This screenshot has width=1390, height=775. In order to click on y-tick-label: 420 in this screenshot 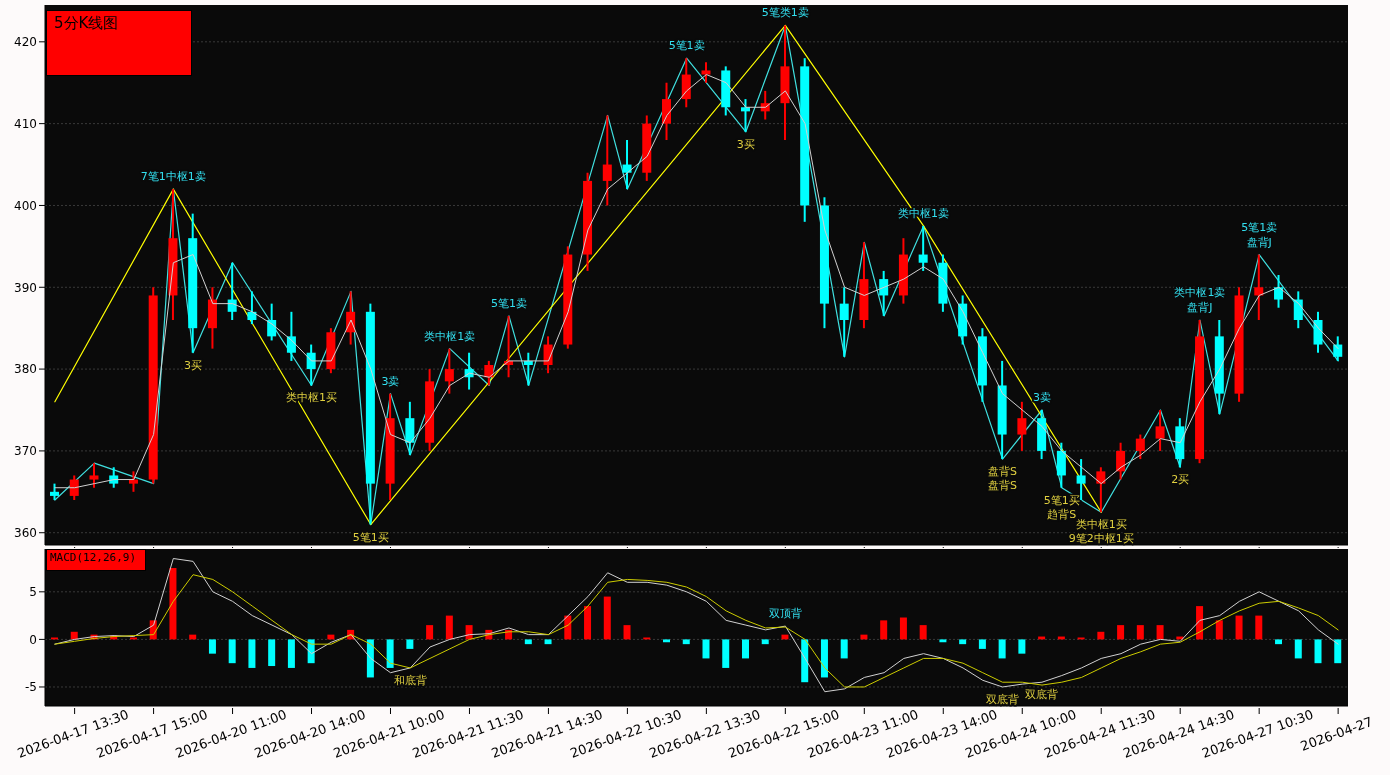, I will do `click(25, 42)`.